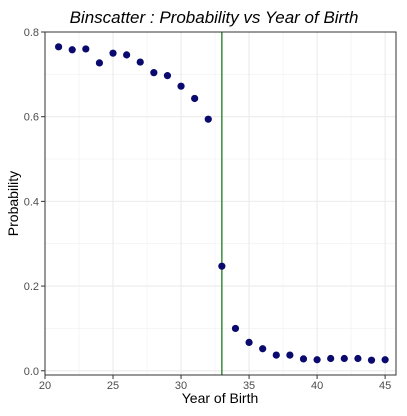  What do you see at coordinates (31, 33) in the screenshot?
I see `y-tick-label: 0.8` at bounding box center [31, 33].